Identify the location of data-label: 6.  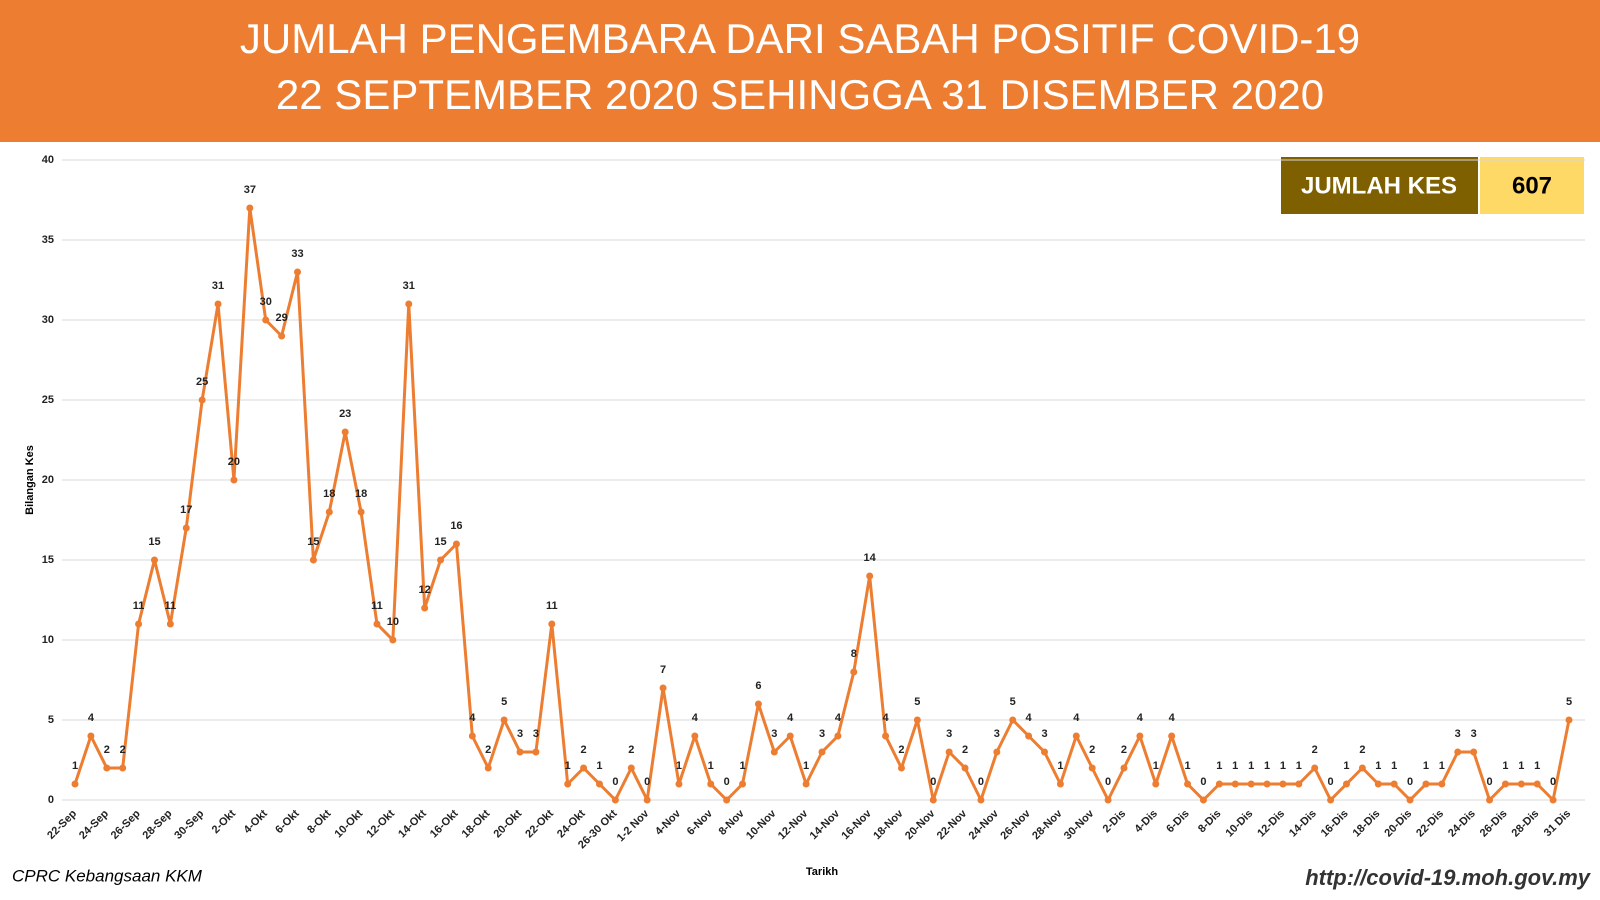
(758, 686).